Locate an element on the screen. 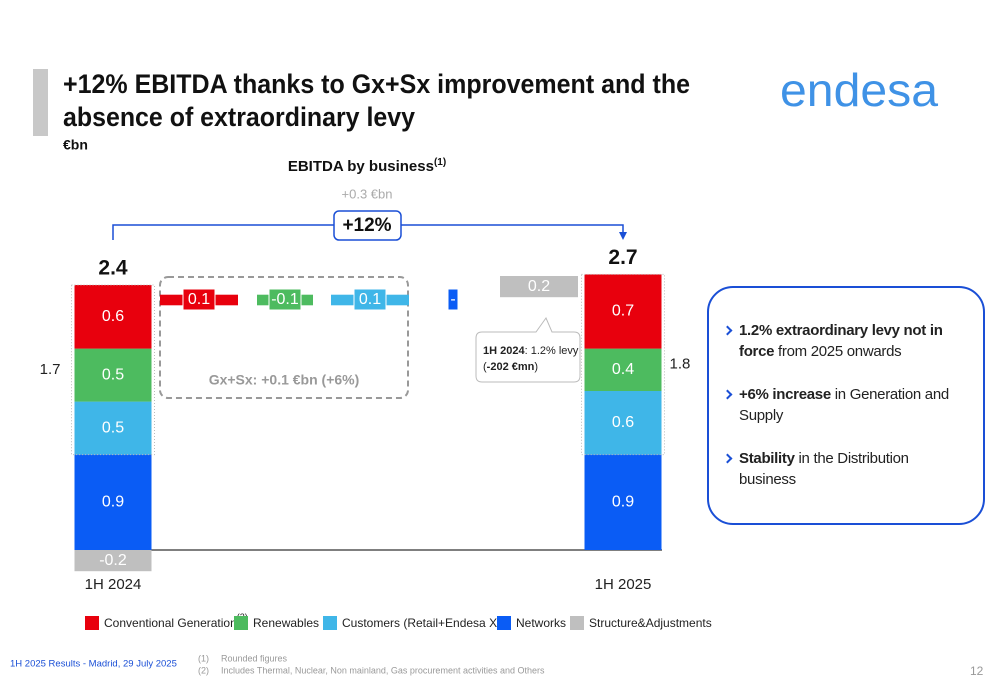 Image resolution: width=1000 pixels, height=685 pixels. arrow is located at coordinates (623, 236).